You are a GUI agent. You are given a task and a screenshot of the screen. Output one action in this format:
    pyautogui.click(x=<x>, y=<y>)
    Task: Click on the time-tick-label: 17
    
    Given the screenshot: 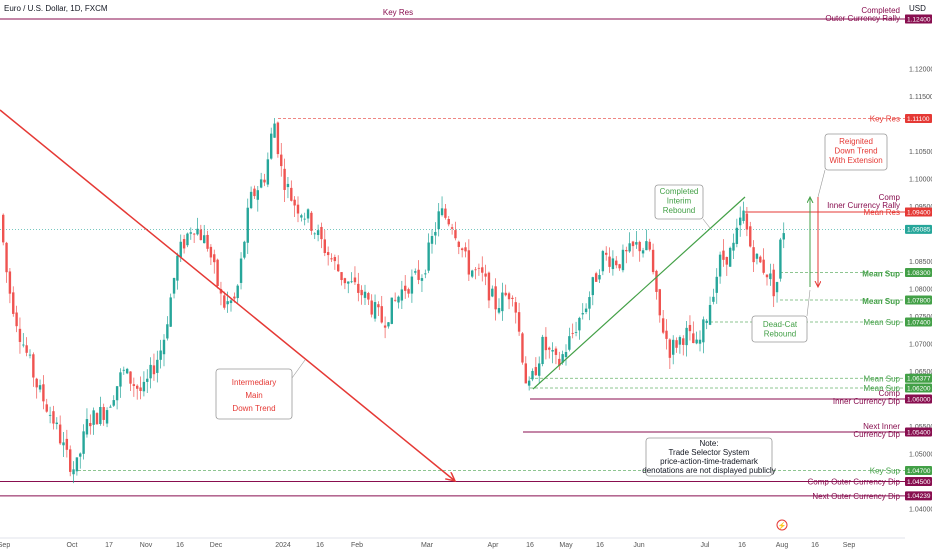 What is the action you would take?
    pyautogui.click(x=109, y=545)
    